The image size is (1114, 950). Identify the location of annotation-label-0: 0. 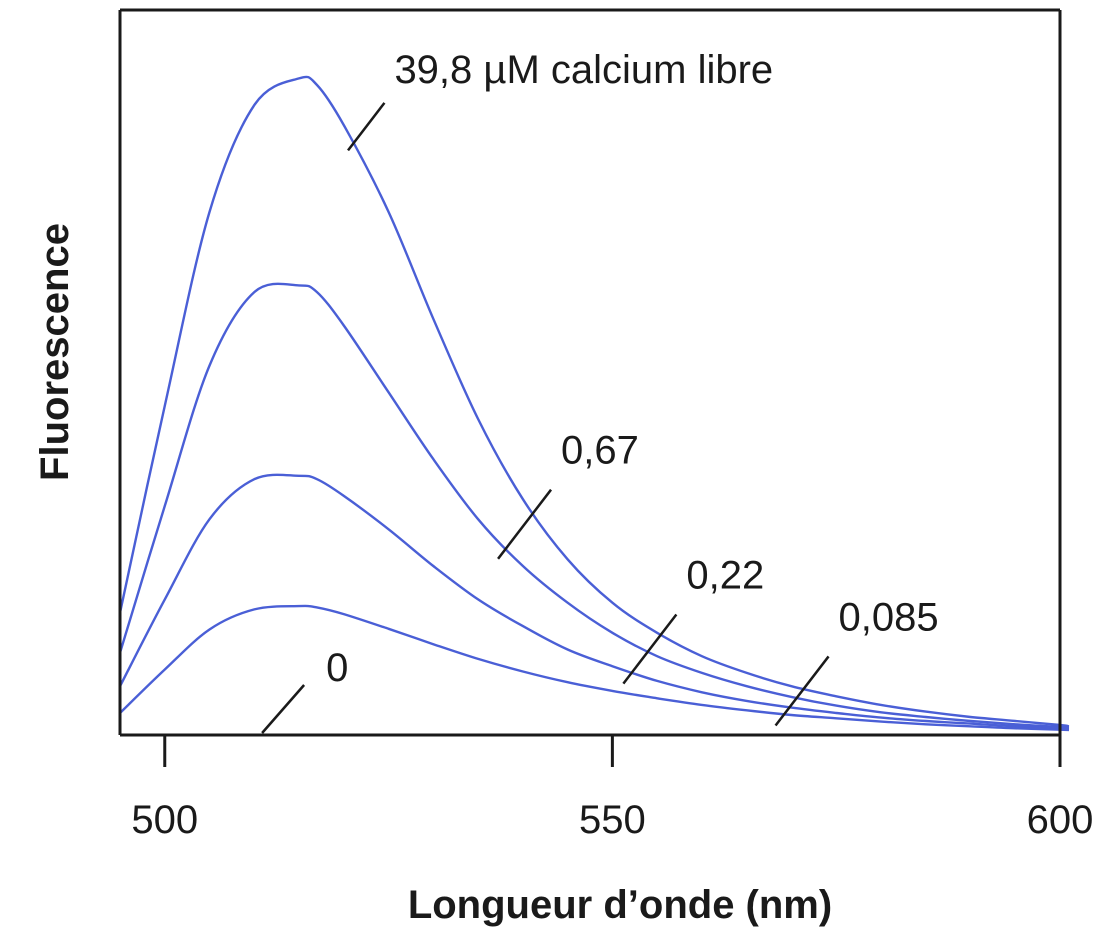
(337, 668).